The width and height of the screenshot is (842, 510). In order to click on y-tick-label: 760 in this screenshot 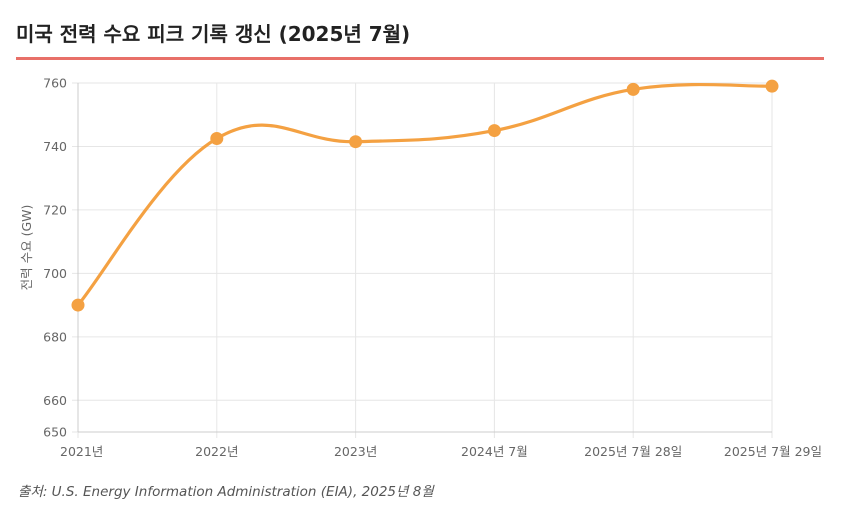, I will do `click(55, 83)`.